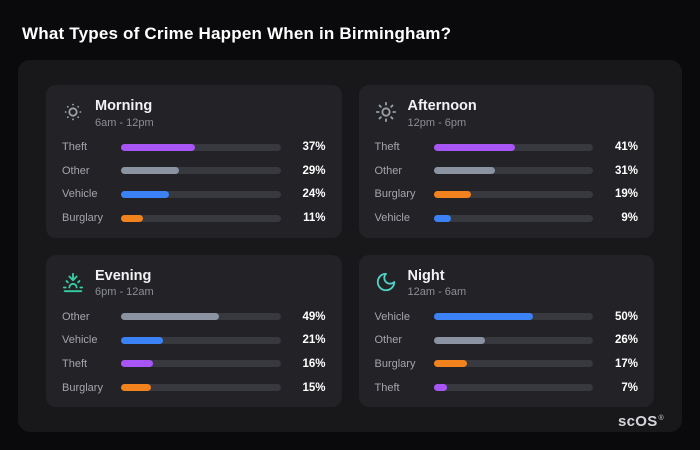 The image size is (700, 450). I want to click on bar-row-theft: Theft 16%, so click(194, 363).